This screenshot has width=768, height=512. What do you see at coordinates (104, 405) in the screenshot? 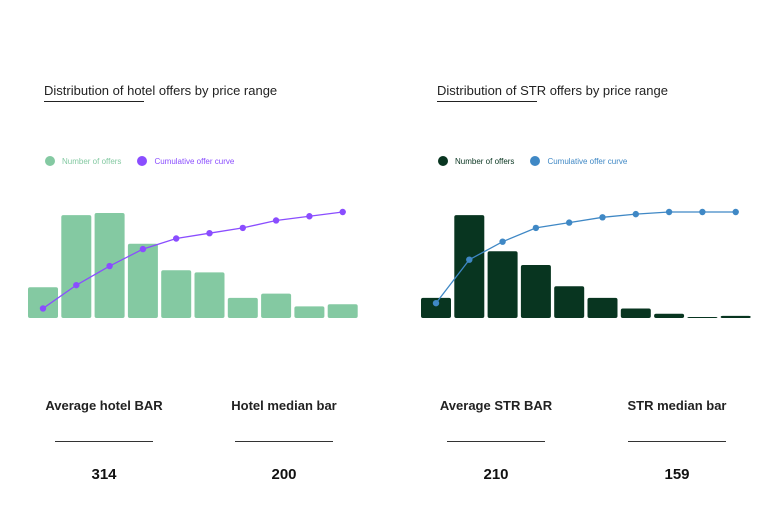
I see `stat-label: Average hotel BAR` at bounding box center [104, 405].